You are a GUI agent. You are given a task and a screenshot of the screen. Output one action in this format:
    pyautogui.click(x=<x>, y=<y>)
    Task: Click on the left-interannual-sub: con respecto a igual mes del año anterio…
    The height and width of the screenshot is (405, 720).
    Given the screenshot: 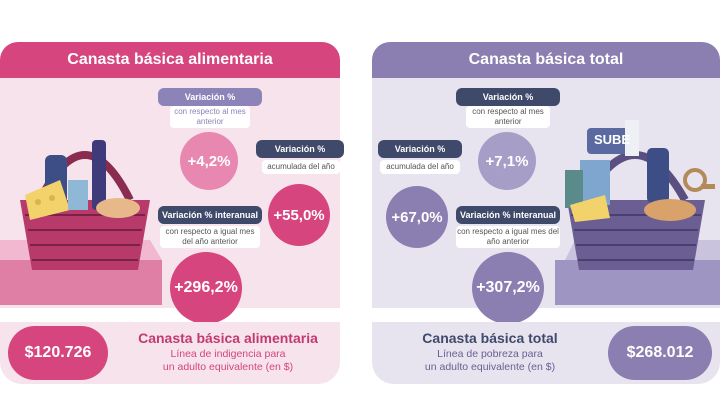 What is the action you would take?
    pyautogui.click(x=210, y=237)
    